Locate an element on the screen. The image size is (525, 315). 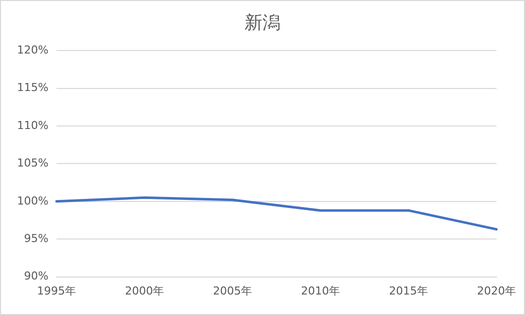
x-tick-label: 2005年 is located at coordinates (232, 291).